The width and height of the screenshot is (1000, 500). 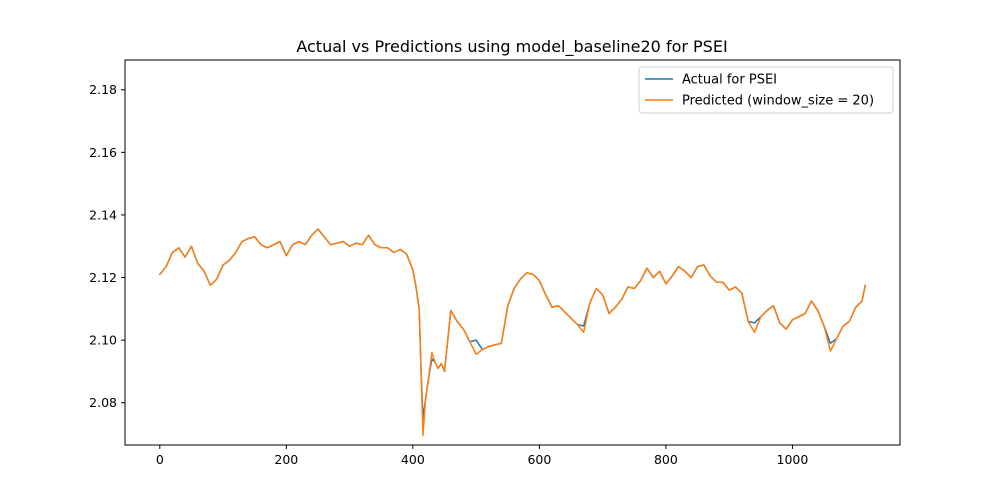 I want to click on x-tick-label: 600, so click(x=539, y=459).